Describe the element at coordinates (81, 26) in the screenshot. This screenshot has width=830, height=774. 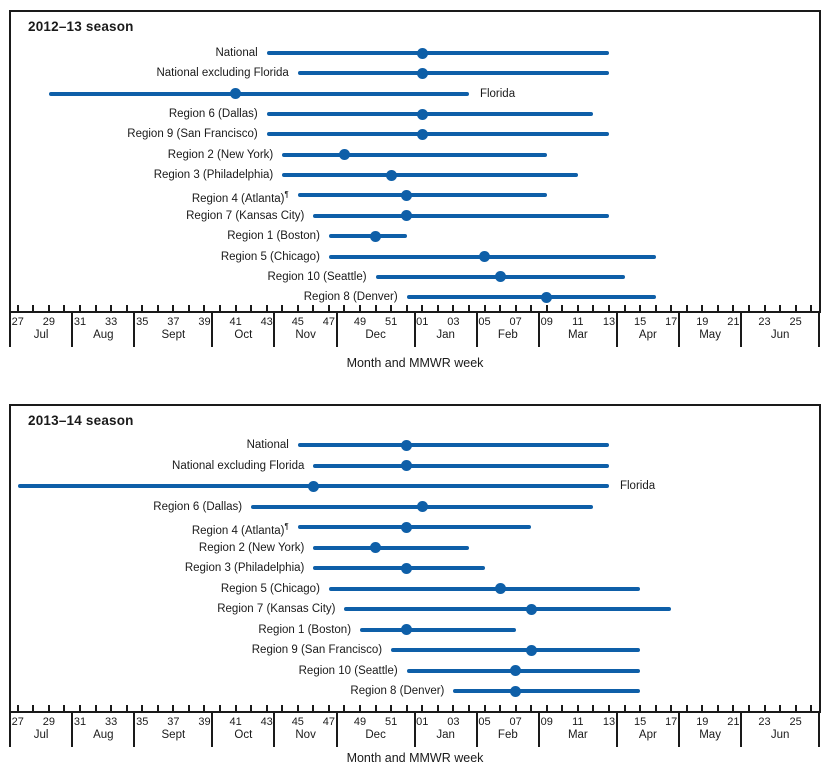
I see `panel-title-2012-13: 2012–13 season` at that location.